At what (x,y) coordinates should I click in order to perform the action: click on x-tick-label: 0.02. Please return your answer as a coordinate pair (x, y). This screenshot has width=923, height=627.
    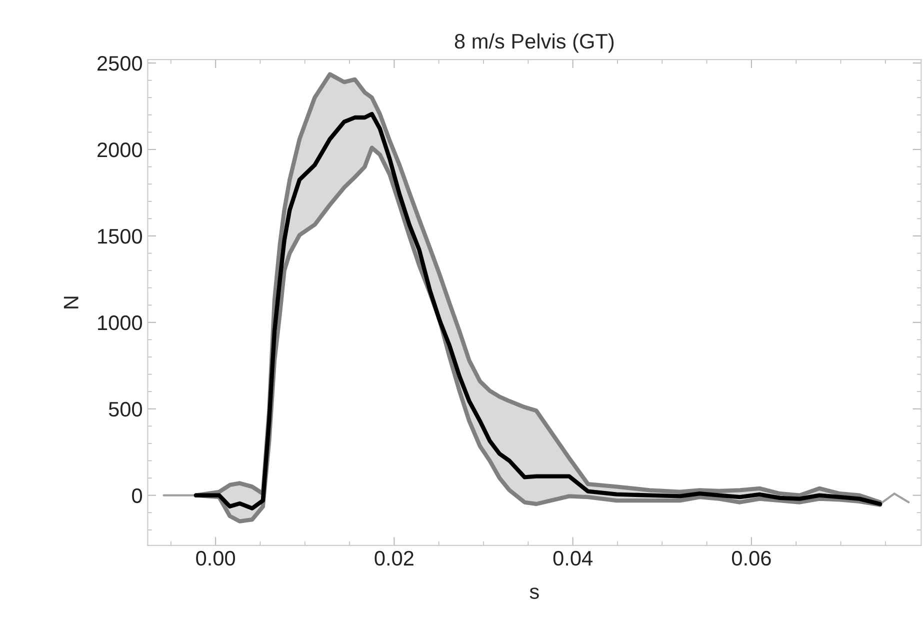
    Looking at the image, I should click on (394, 558).